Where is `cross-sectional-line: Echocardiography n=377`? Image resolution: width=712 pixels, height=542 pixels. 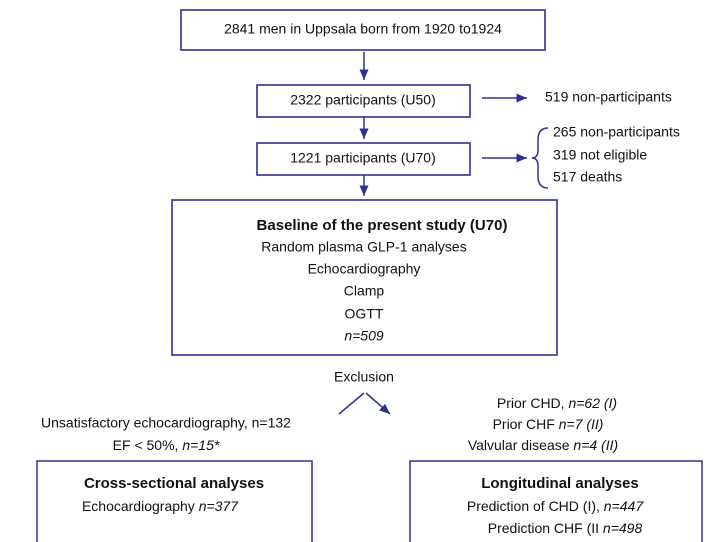 cross-sectional-line: Echocardiography n=377 is located at coordinates (160, 506).